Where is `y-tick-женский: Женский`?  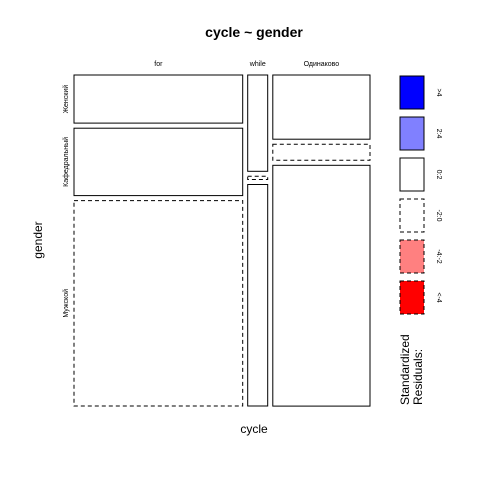 y-tick-женский: Женский is located at coordinates (66, 99).